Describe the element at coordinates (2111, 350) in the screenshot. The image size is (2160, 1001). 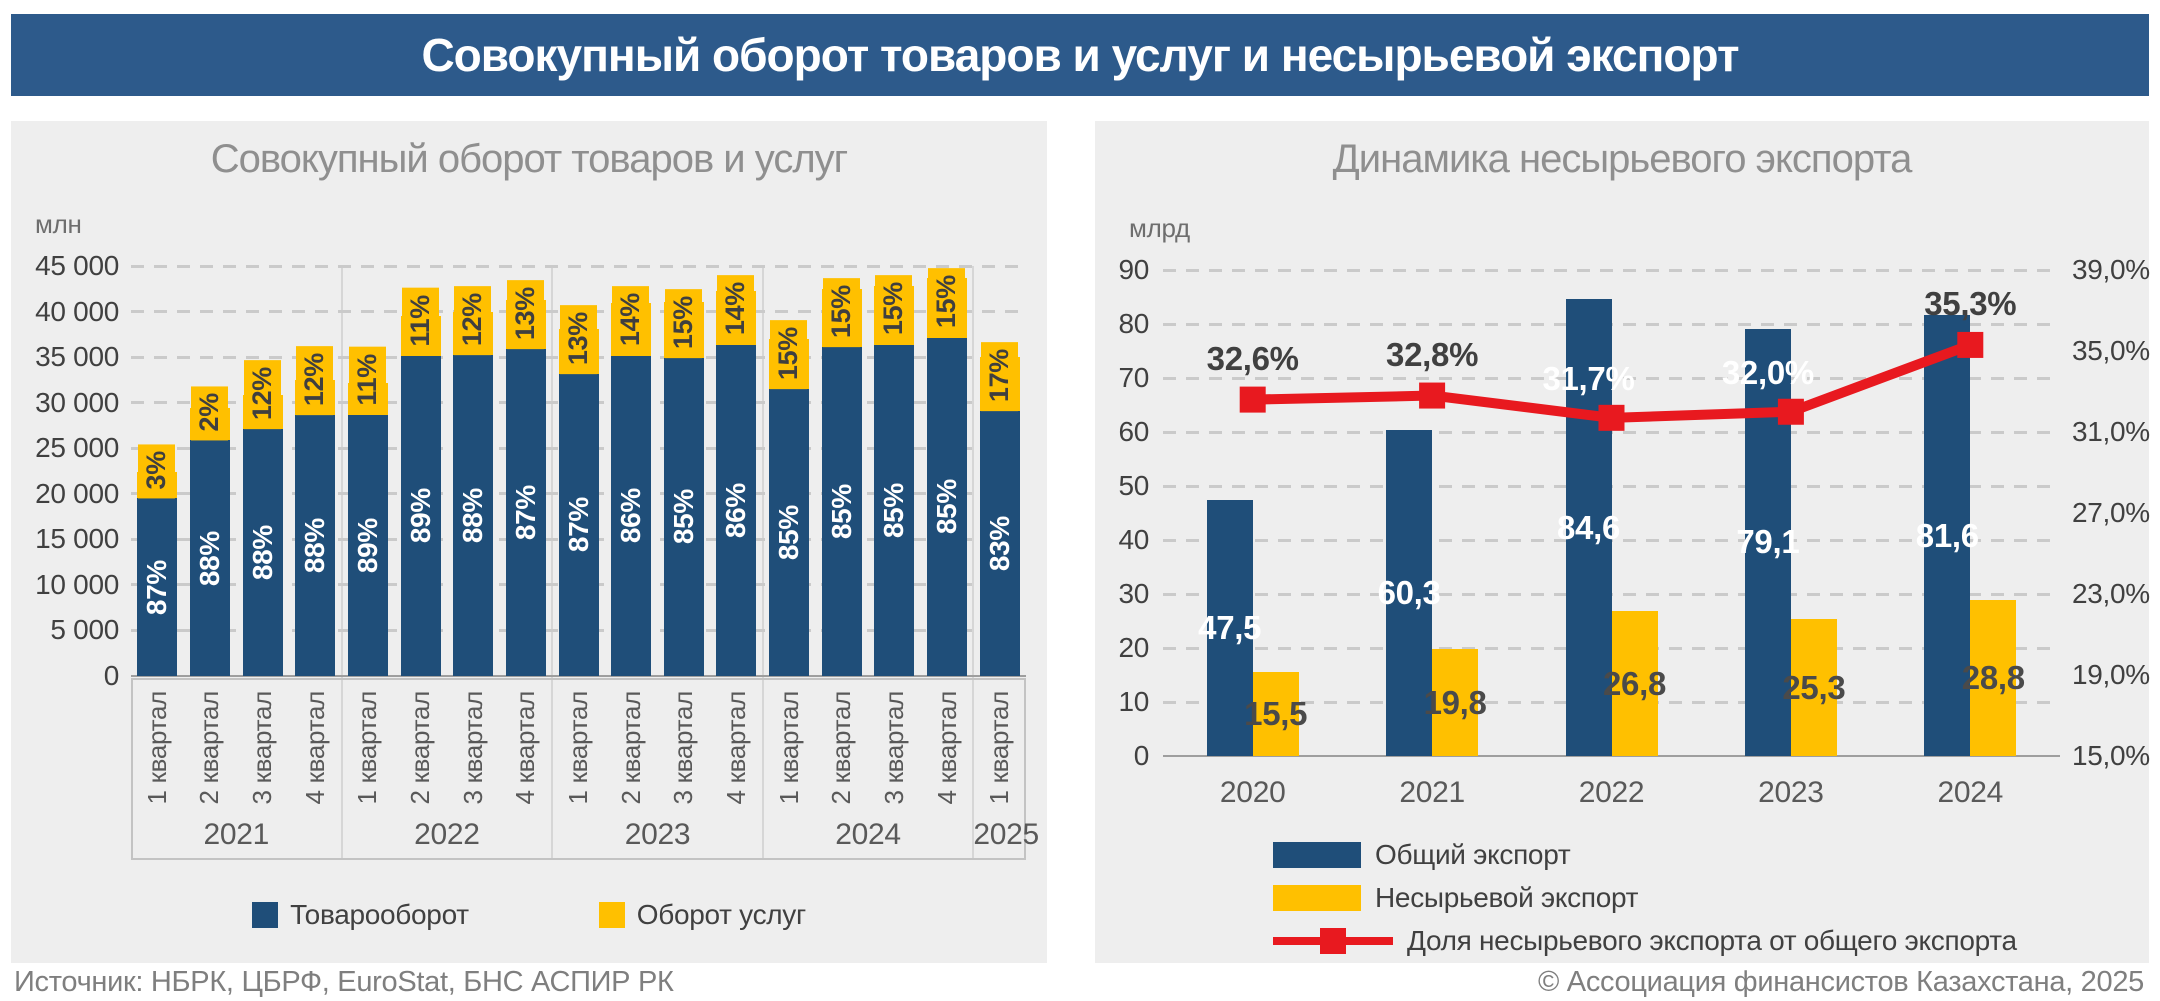
I see `right-axis-tick-label: 35,0%` at that location.